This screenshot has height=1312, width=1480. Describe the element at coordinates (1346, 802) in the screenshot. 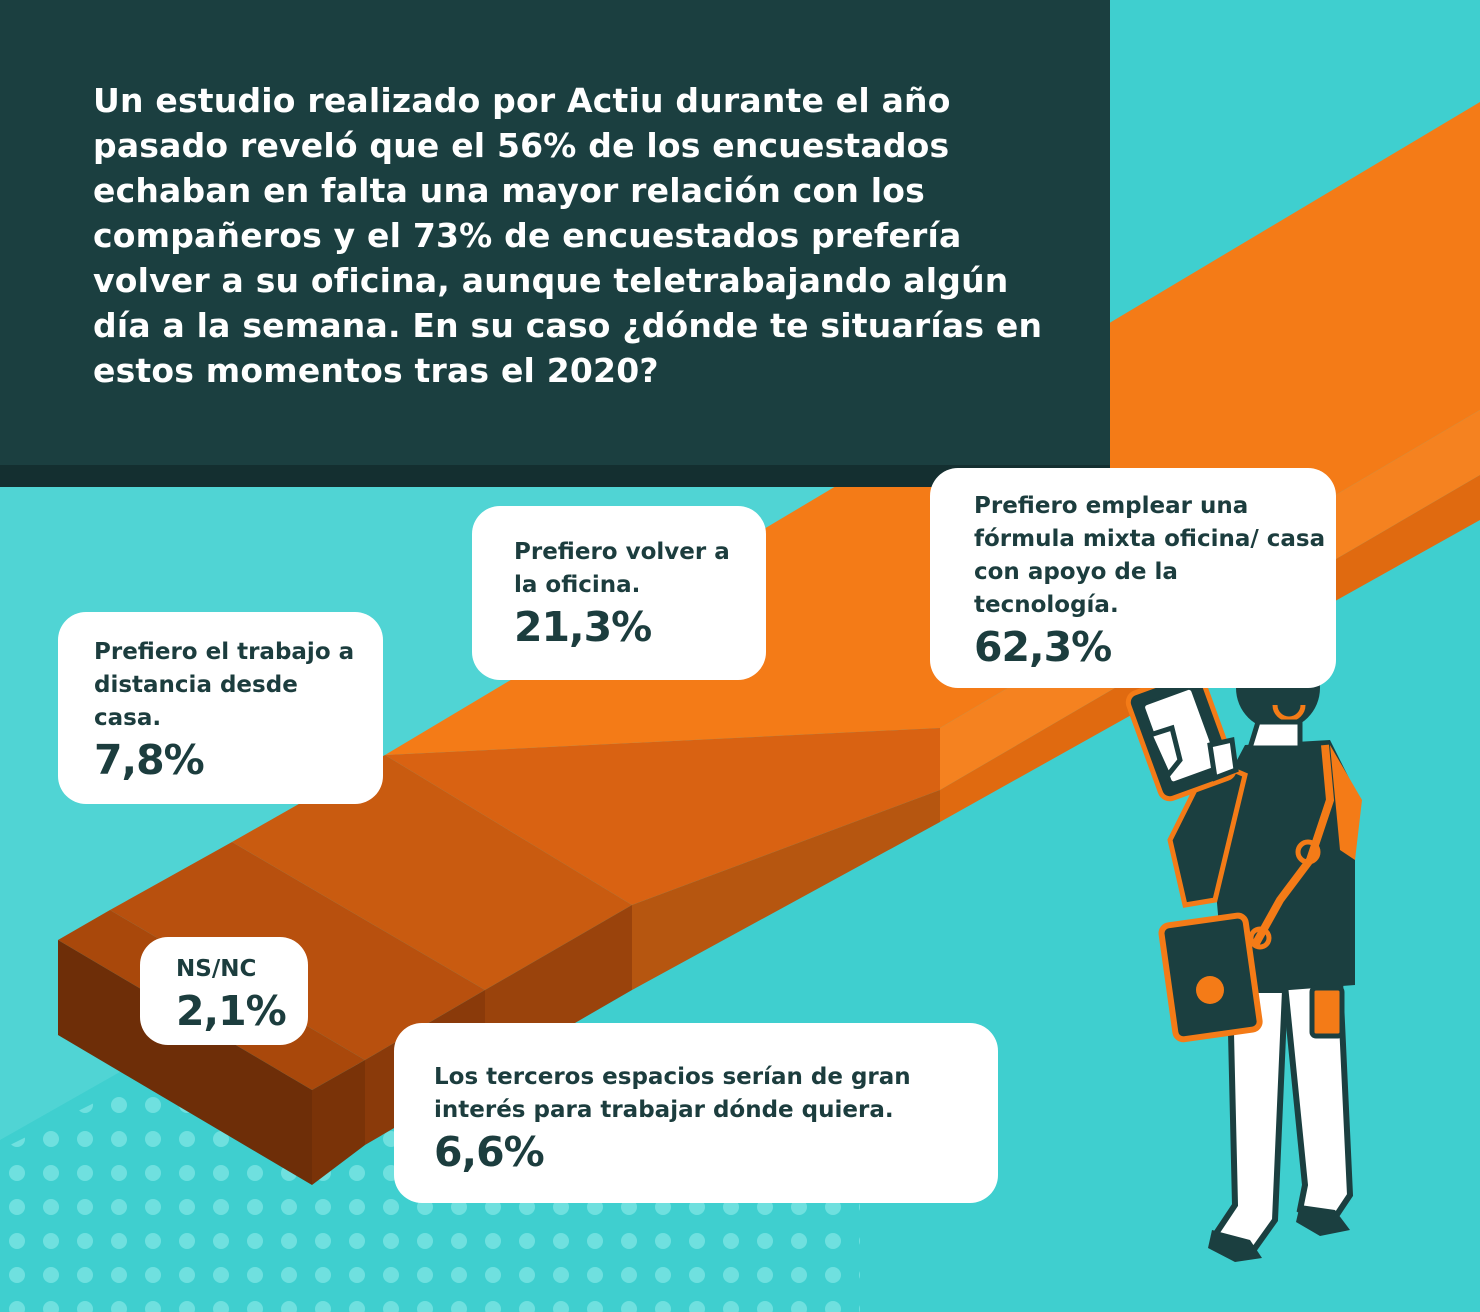

I see `person-sleeve-orange` at that location.